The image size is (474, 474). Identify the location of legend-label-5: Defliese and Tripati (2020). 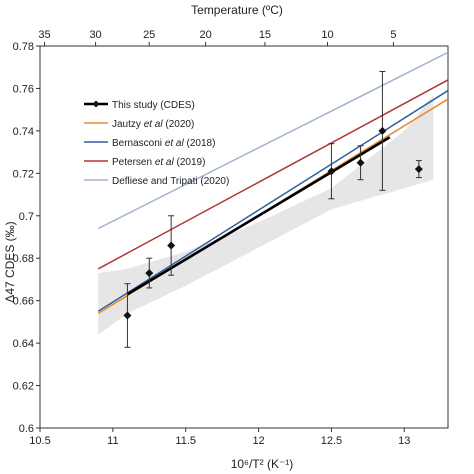
(170, 181).